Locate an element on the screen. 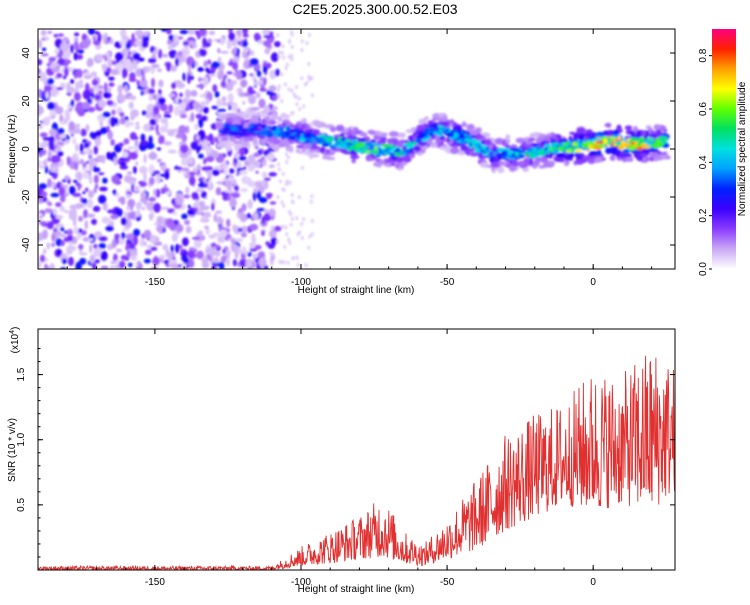 The height and width of the screenshot is (605, 750). x-tick-label: 0 is located at coordinates (593, 282).